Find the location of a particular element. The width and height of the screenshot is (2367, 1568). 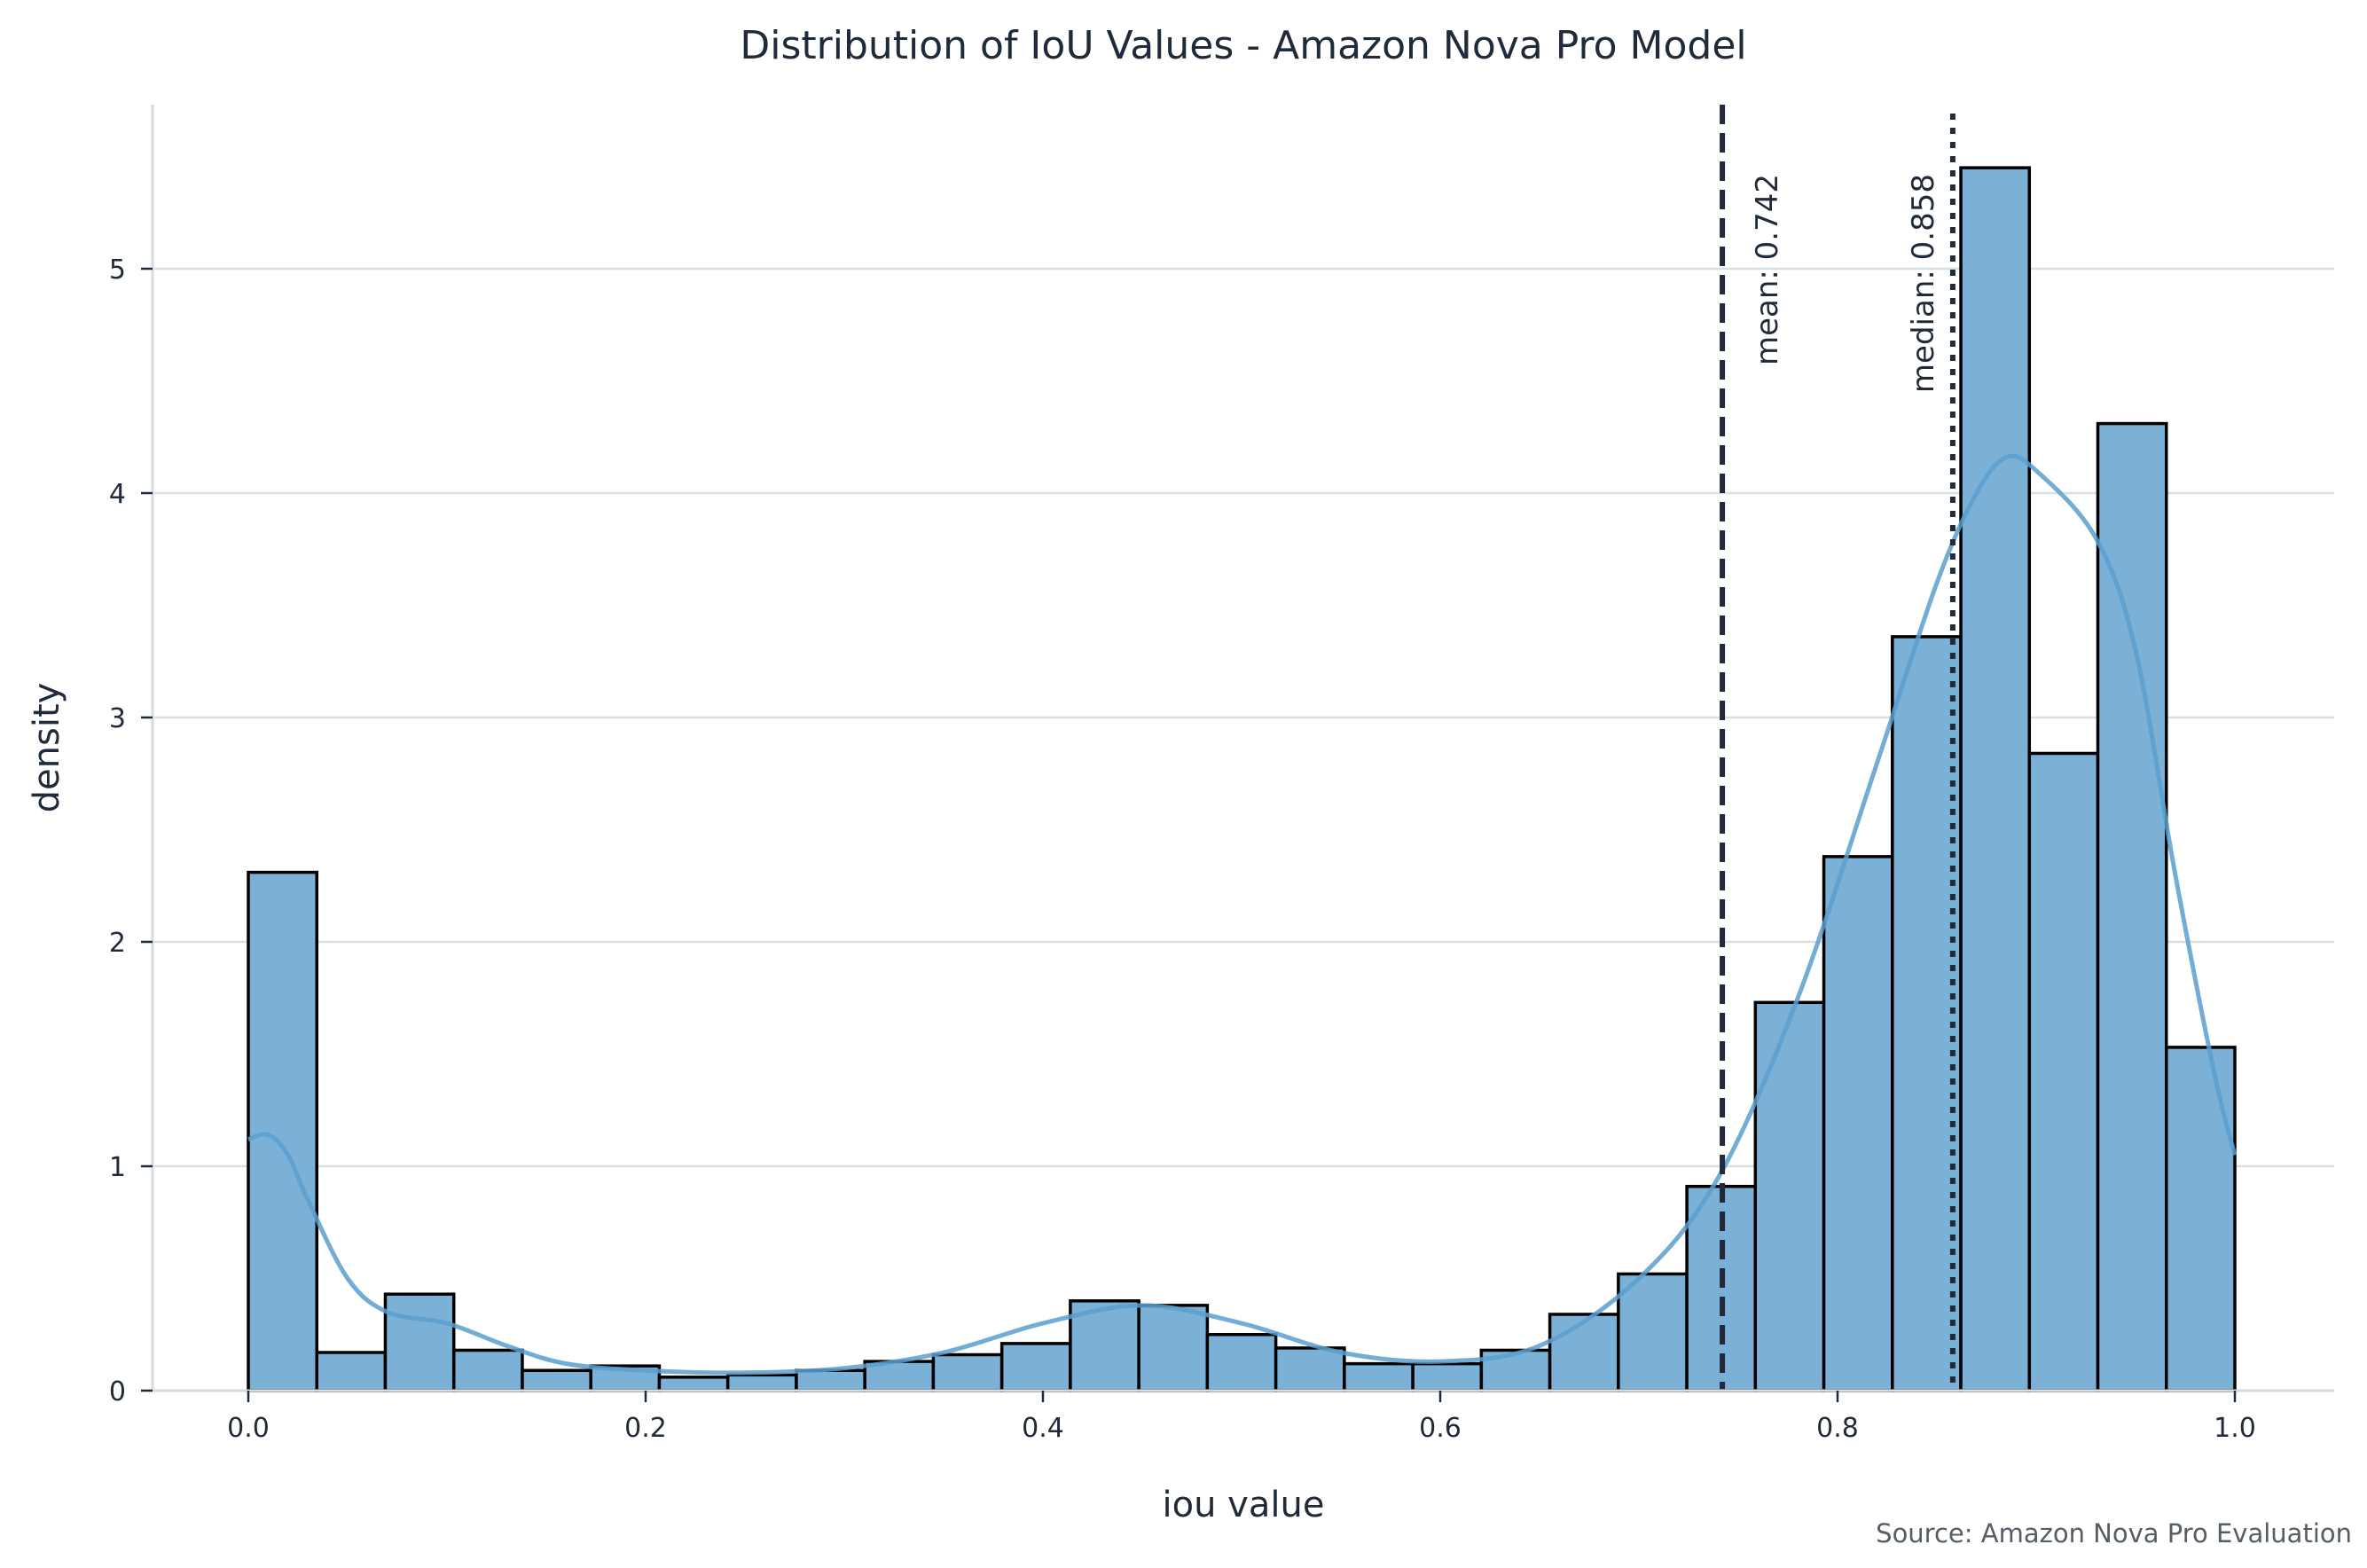

x-tick-label: 0.4 is located at coordinates (1043, 1429).